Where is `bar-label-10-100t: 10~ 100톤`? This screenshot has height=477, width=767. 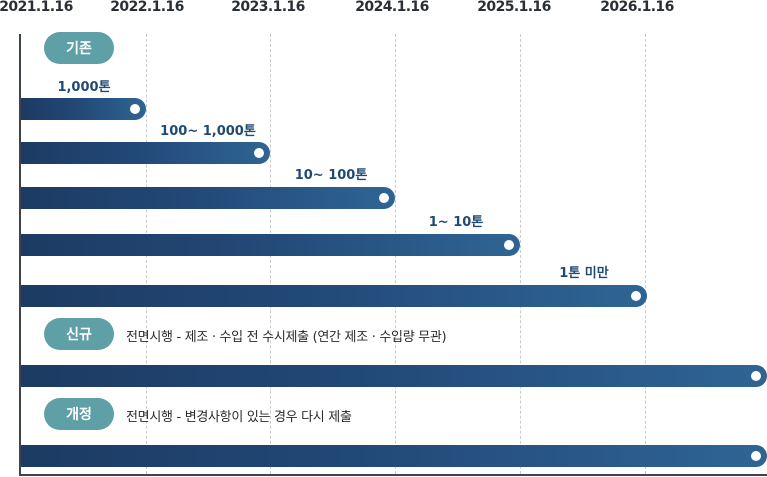
bar-label-10-100t: 10~ 100톤 is located at coordinates (331, 175).